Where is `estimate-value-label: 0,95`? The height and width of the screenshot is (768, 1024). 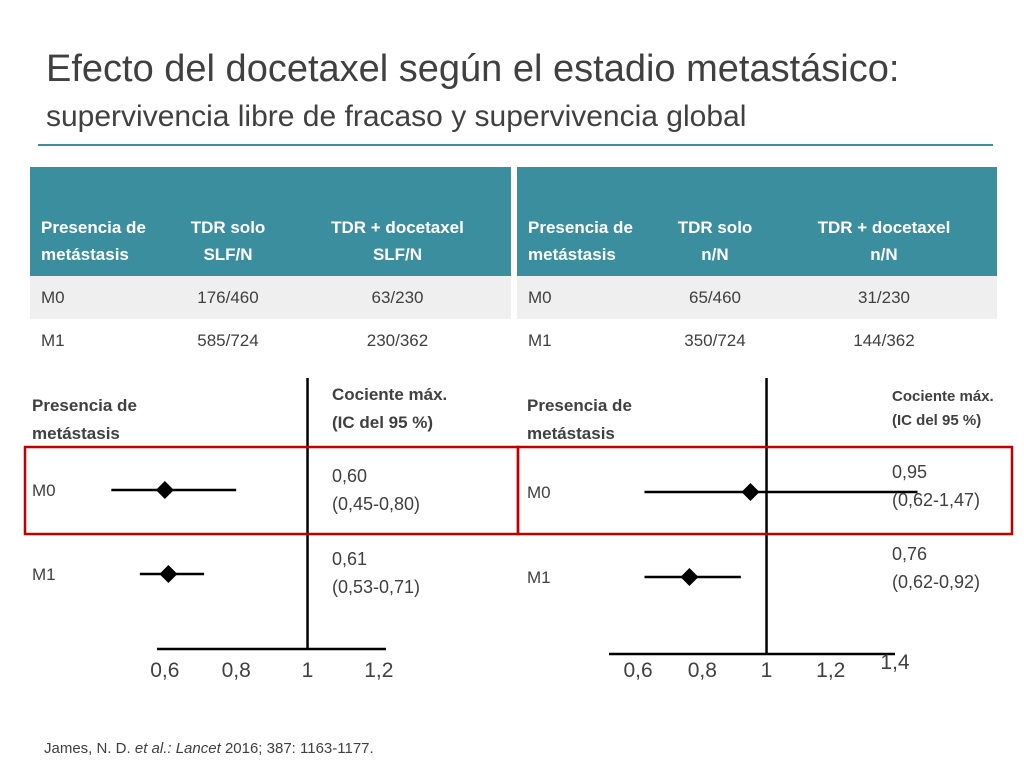 estimate-value-label: 0,95 is located at coordinates (909, 472).